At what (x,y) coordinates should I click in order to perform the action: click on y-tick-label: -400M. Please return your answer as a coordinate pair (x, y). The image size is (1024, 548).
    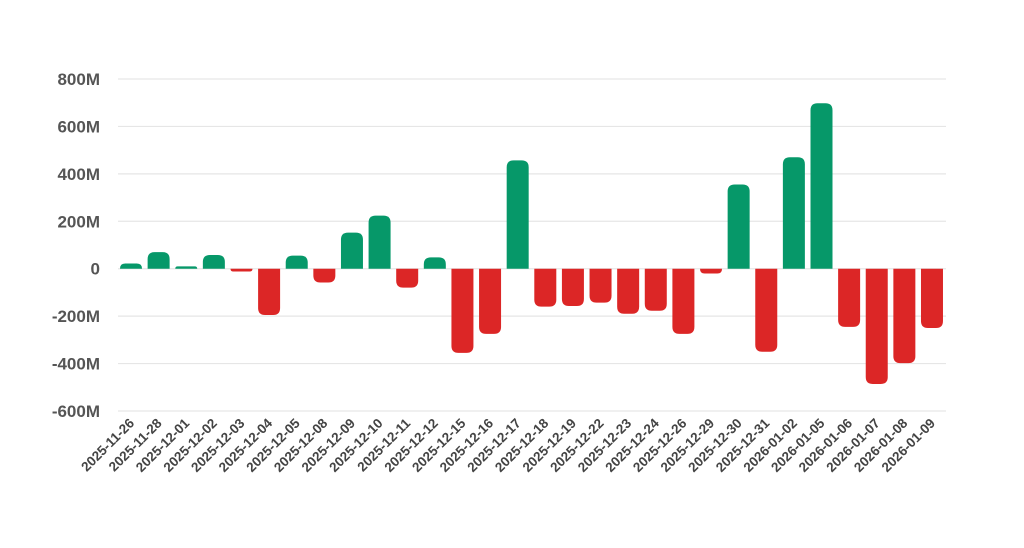
    Looking at the image, I should click on (76, 364).